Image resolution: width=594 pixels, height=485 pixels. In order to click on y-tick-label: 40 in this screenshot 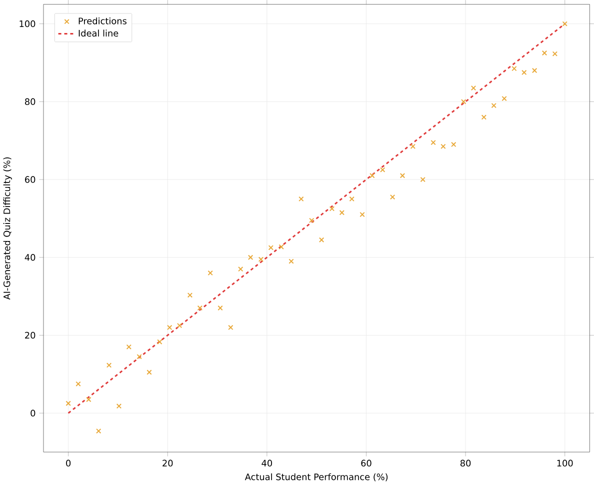, I will do `click(30, 257)`.